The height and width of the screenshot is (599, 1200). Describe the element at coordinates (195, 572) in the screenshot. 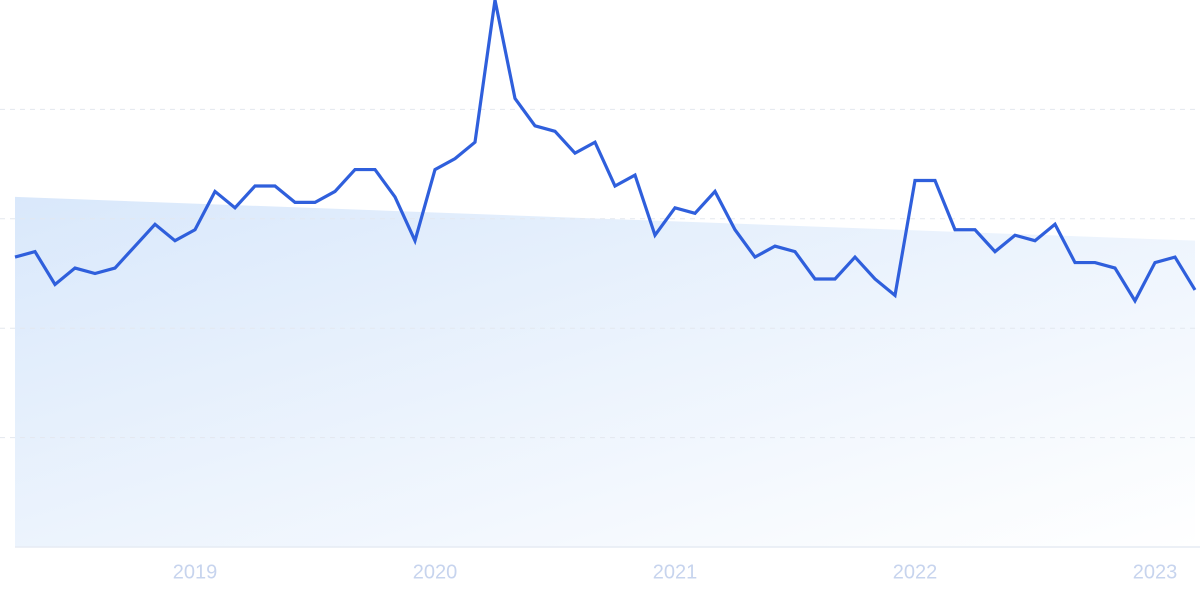

I see `x-tick-label: 2019` at that location.